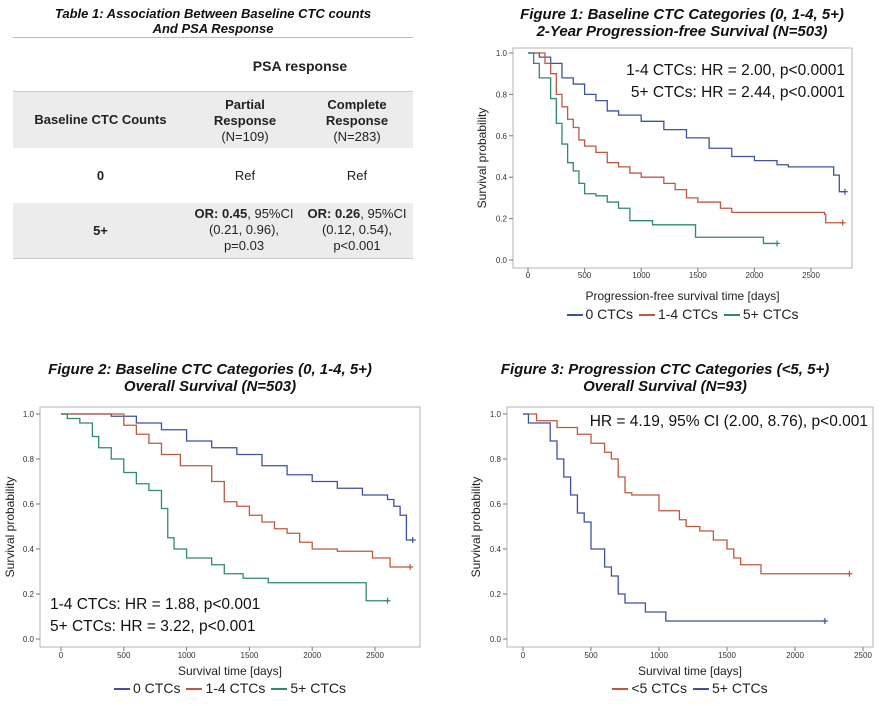 The width and height of the screenshot is (881, 706). I want to click on ci-range: (0.12, 0.54),, so click(357, 229).